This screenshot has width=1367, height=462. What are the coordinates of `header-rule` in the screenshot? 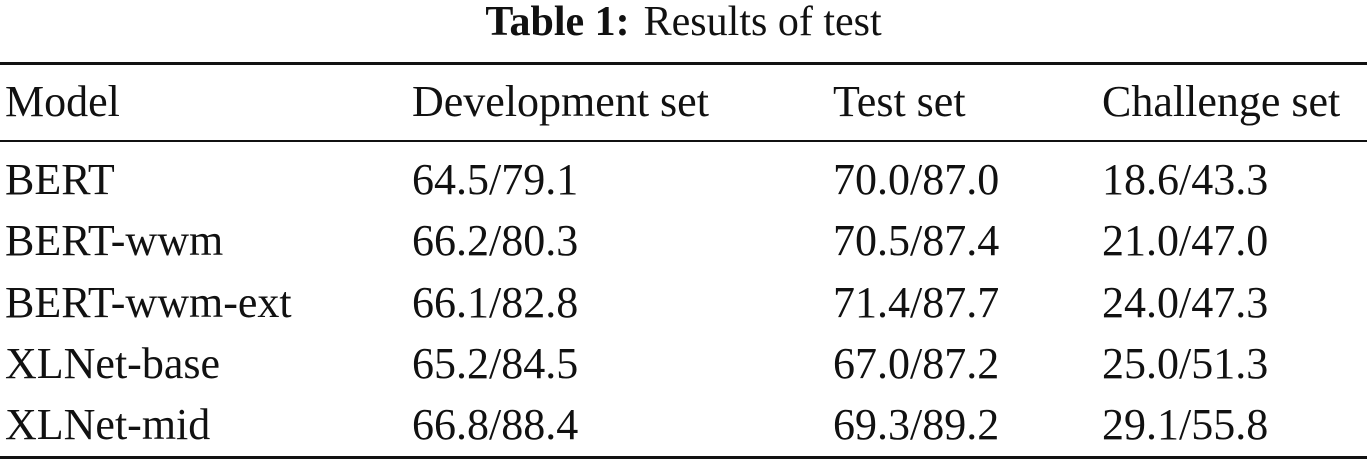 It's located at (683, 141).